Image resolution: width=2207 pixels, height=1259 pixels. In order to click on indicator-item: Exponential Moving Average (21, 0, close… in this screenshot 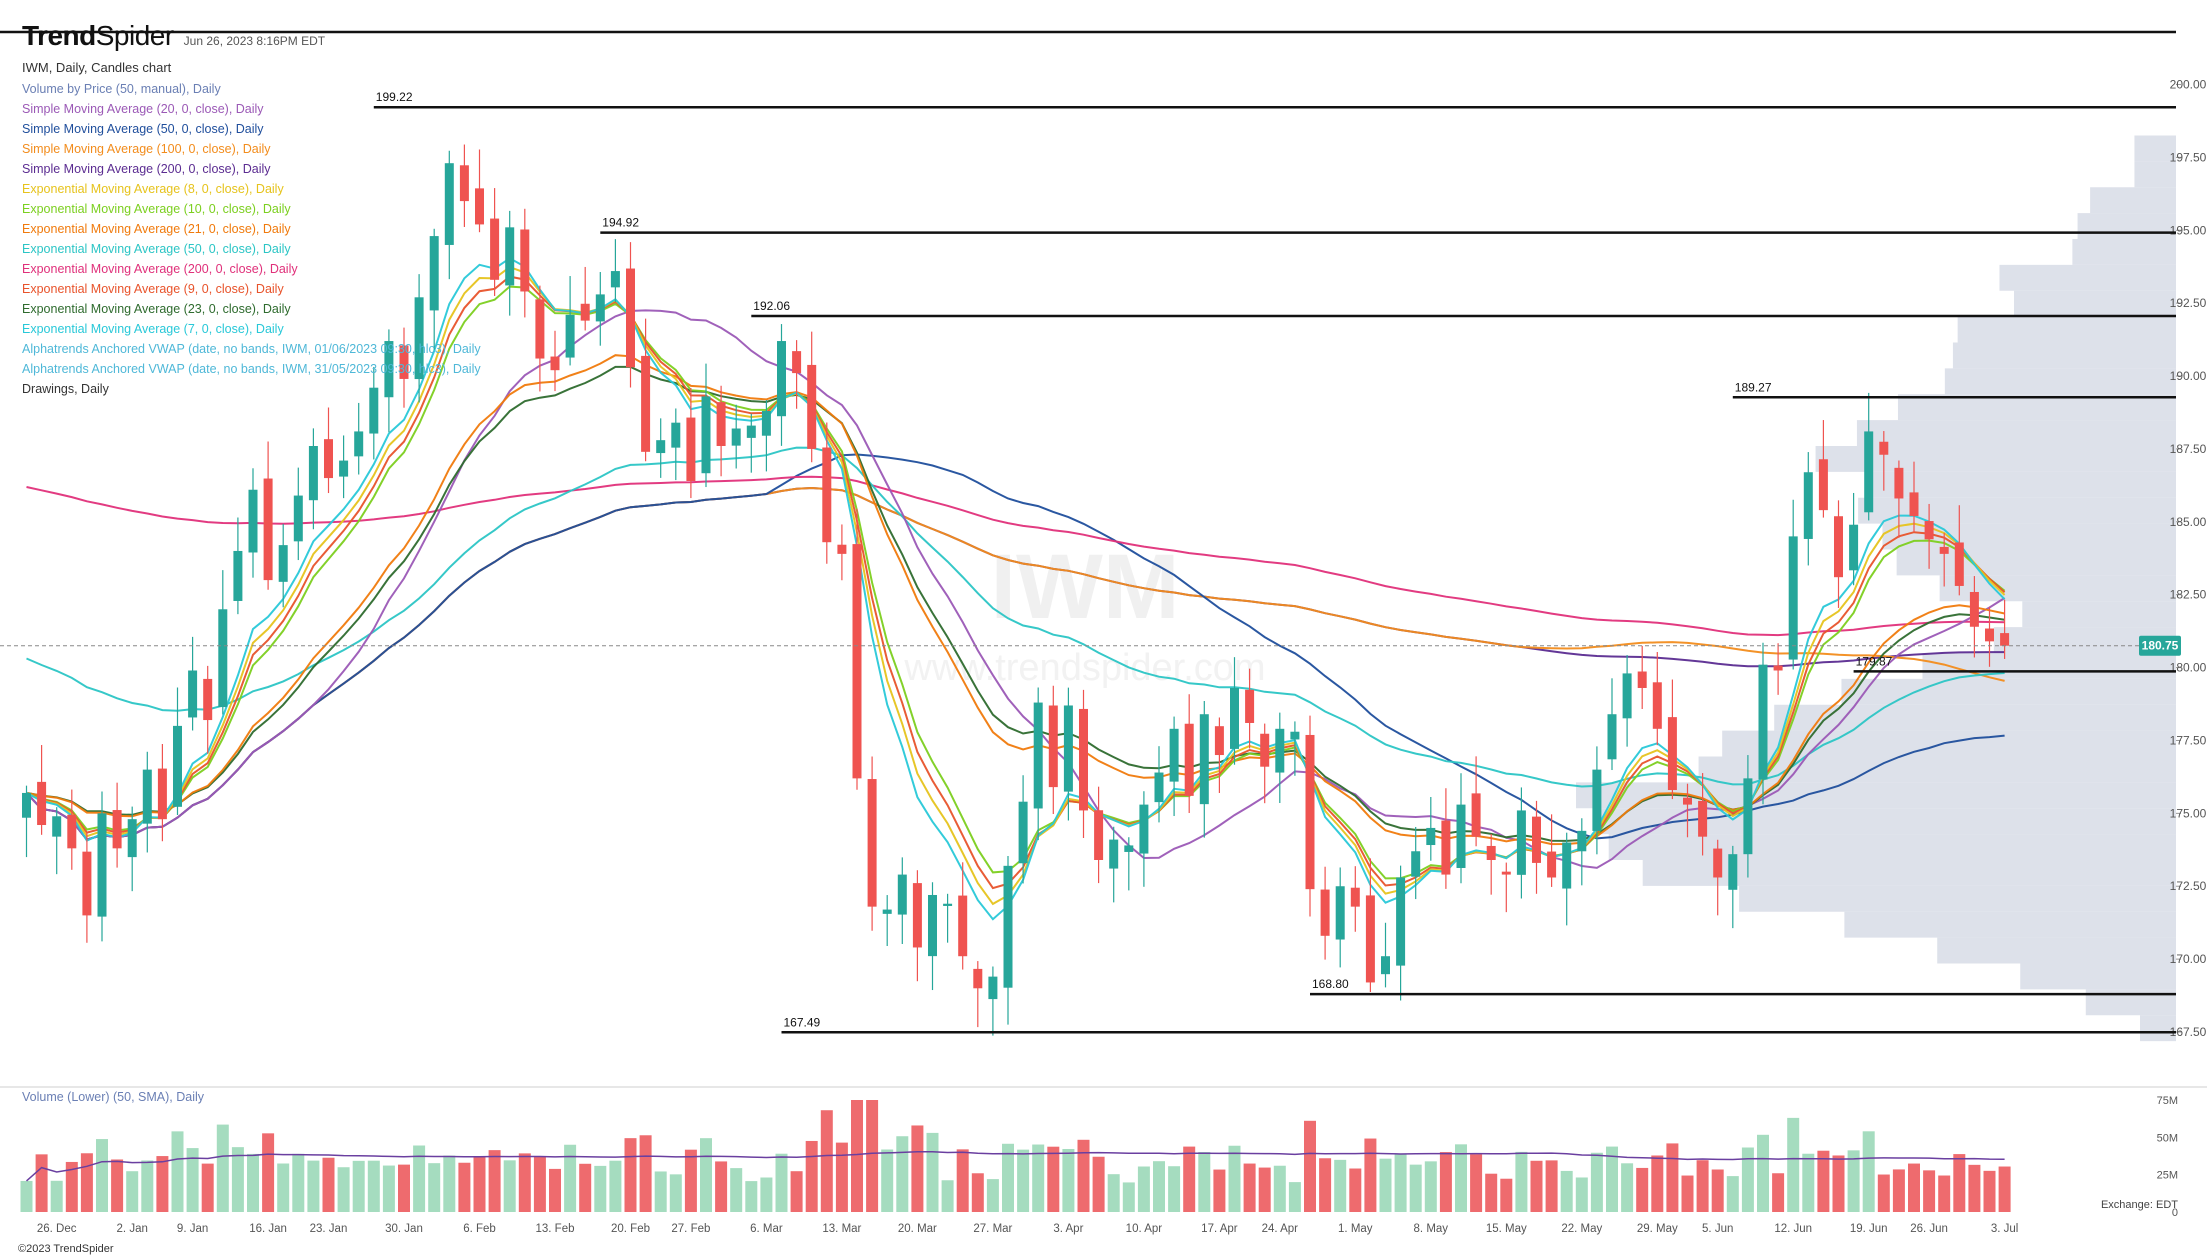, I will do `click(156, 229)`.